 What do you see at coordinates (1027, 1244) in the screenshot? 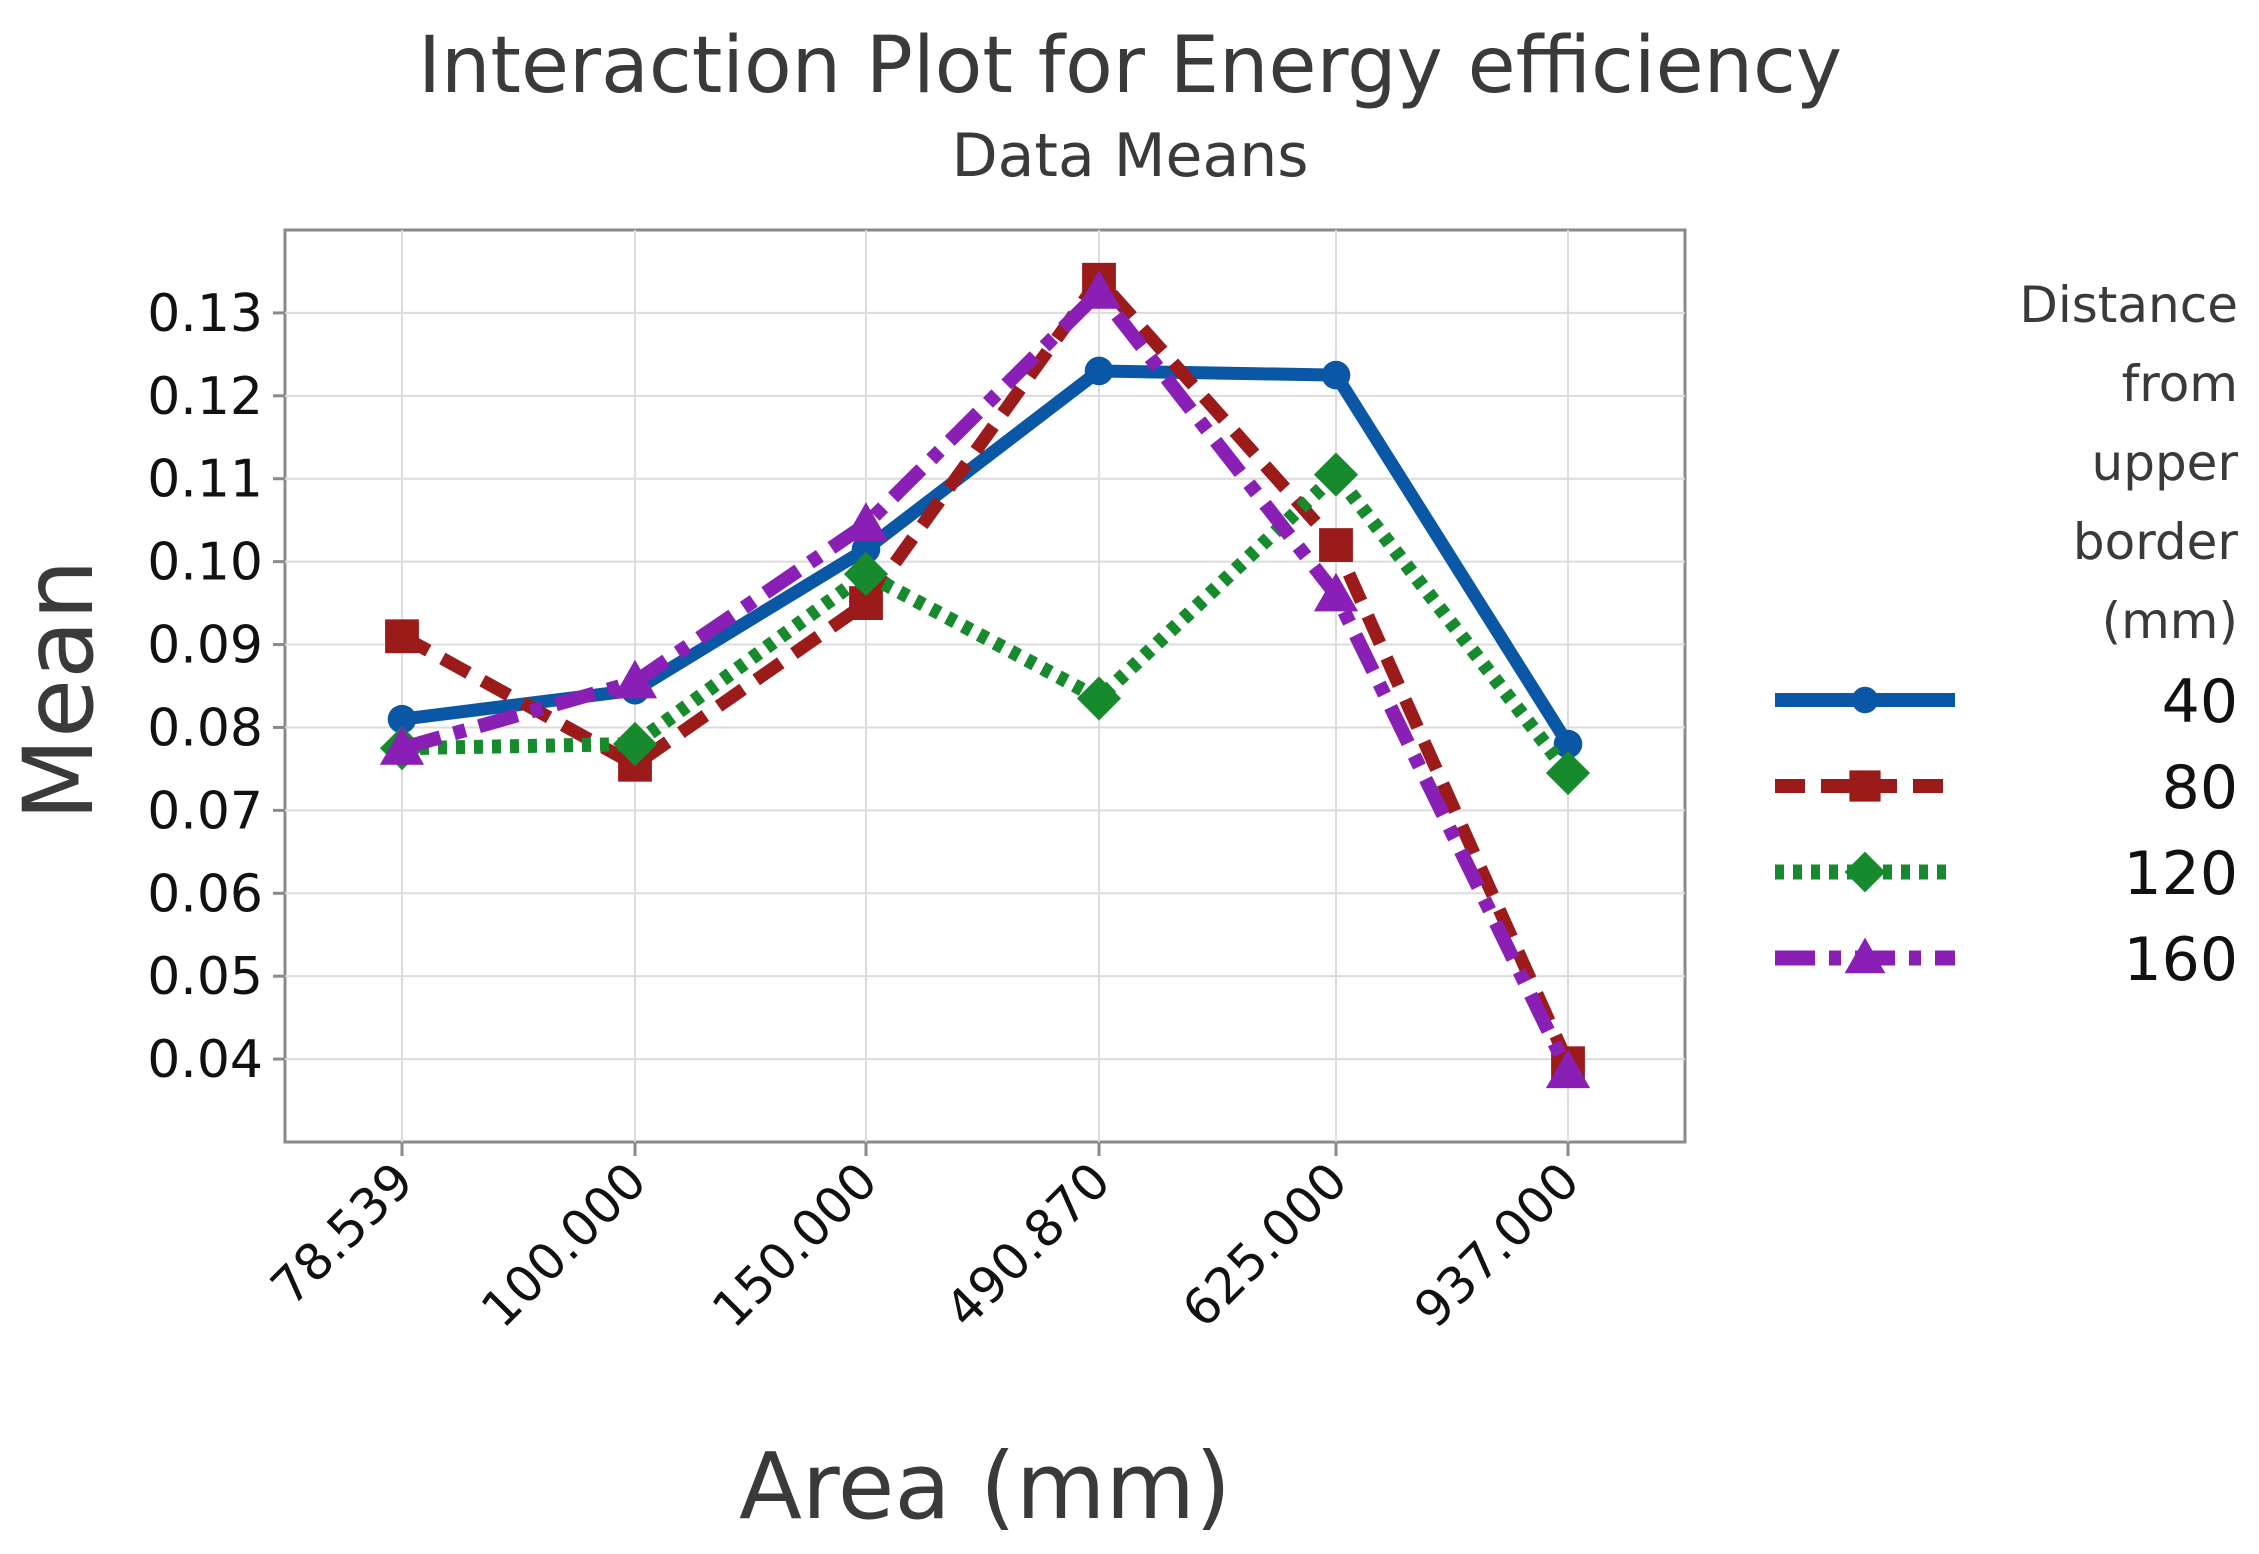
I see `x-tick-label: 490.870` at bounding box center [1027, 1244].